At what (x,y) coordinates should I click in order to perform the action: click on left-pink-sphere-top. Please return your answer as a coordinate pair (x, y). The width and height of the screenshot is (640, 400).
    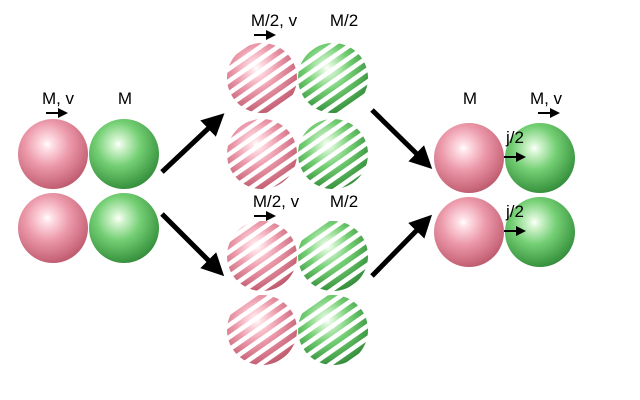
    Looking at the image, I should click on (53, 154).